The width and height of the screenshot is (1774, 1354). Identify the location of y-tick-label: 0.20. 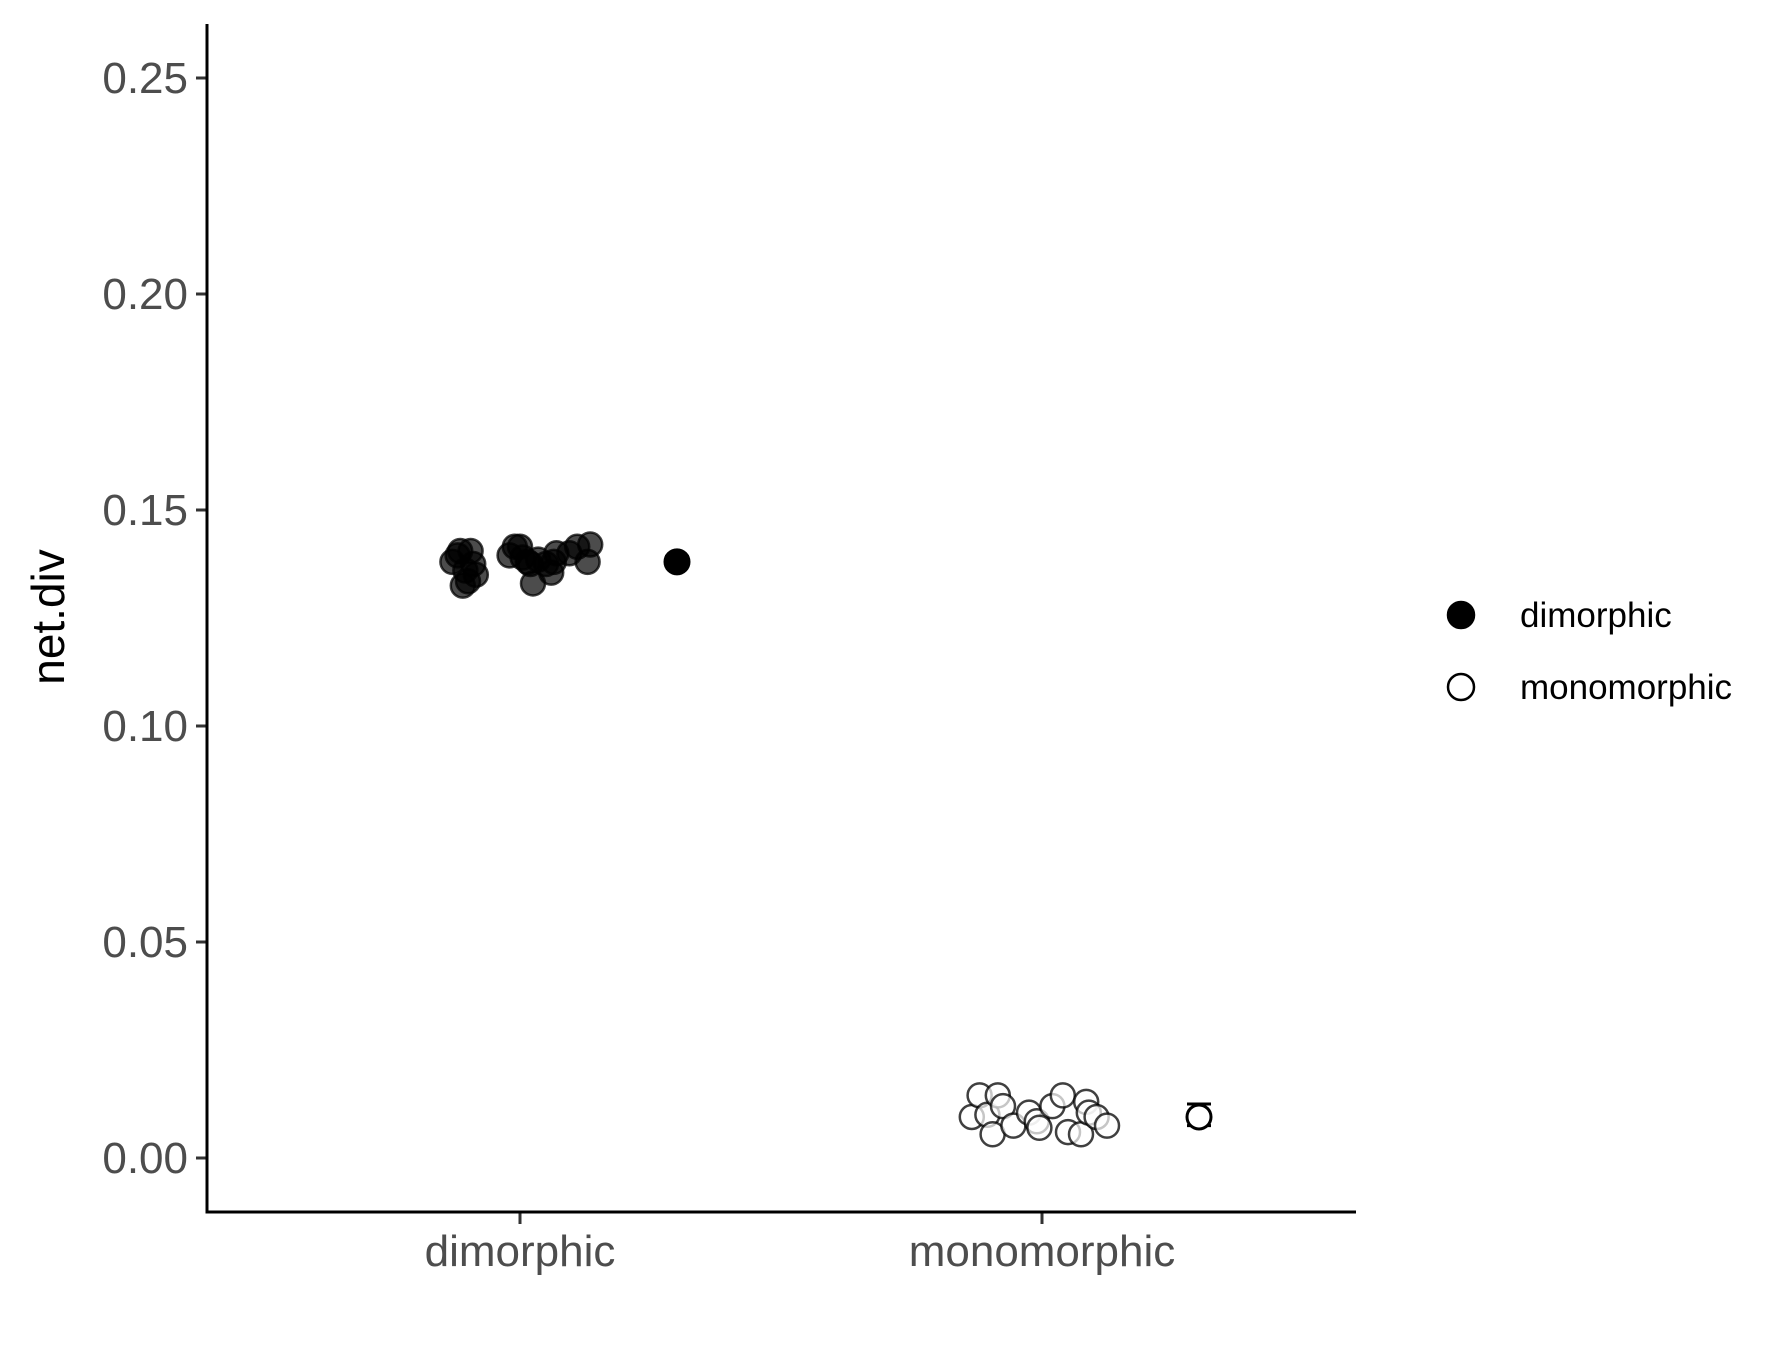
(145, 294).